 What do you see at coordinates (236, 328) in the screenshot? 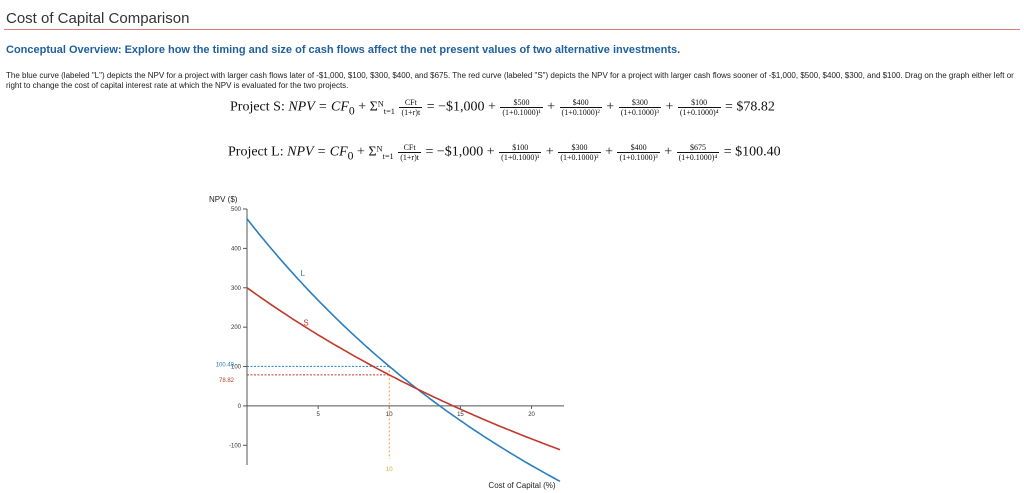
I see `y-tick-label: 200` at bounding box center [236, 328].